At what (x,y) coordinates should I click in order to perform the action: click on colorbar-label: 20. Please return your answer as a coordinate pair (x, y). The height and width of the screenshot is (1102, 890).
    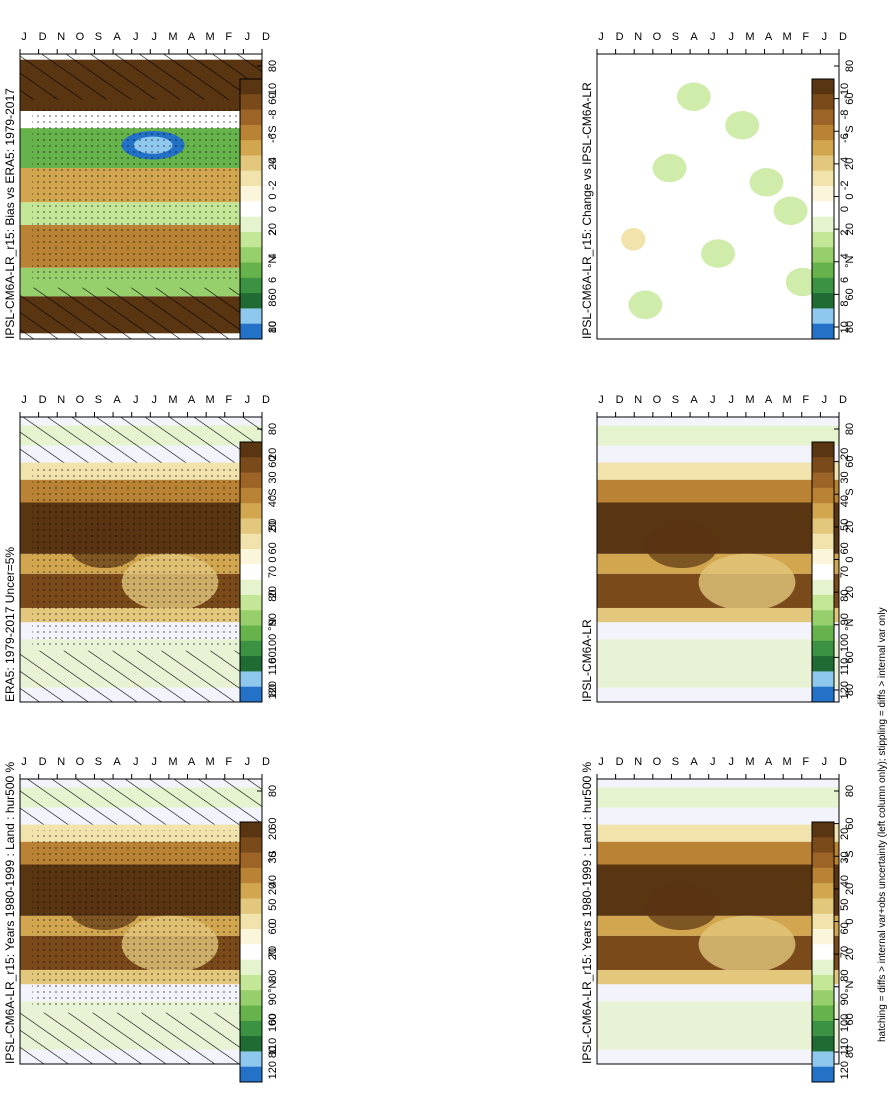
    Looking at the image, I should click on (273, 454).